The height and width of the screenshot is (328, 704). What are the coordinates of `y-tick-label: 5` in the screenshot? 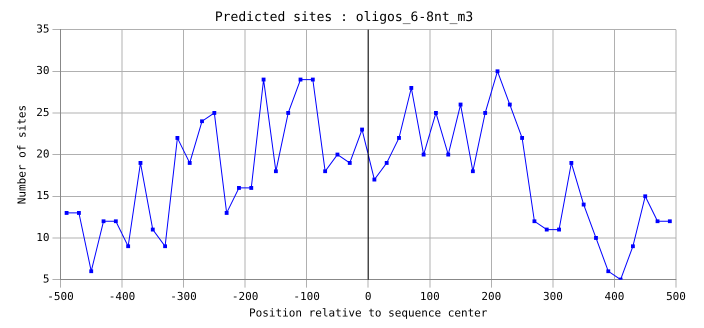 It's located at (46, 279).